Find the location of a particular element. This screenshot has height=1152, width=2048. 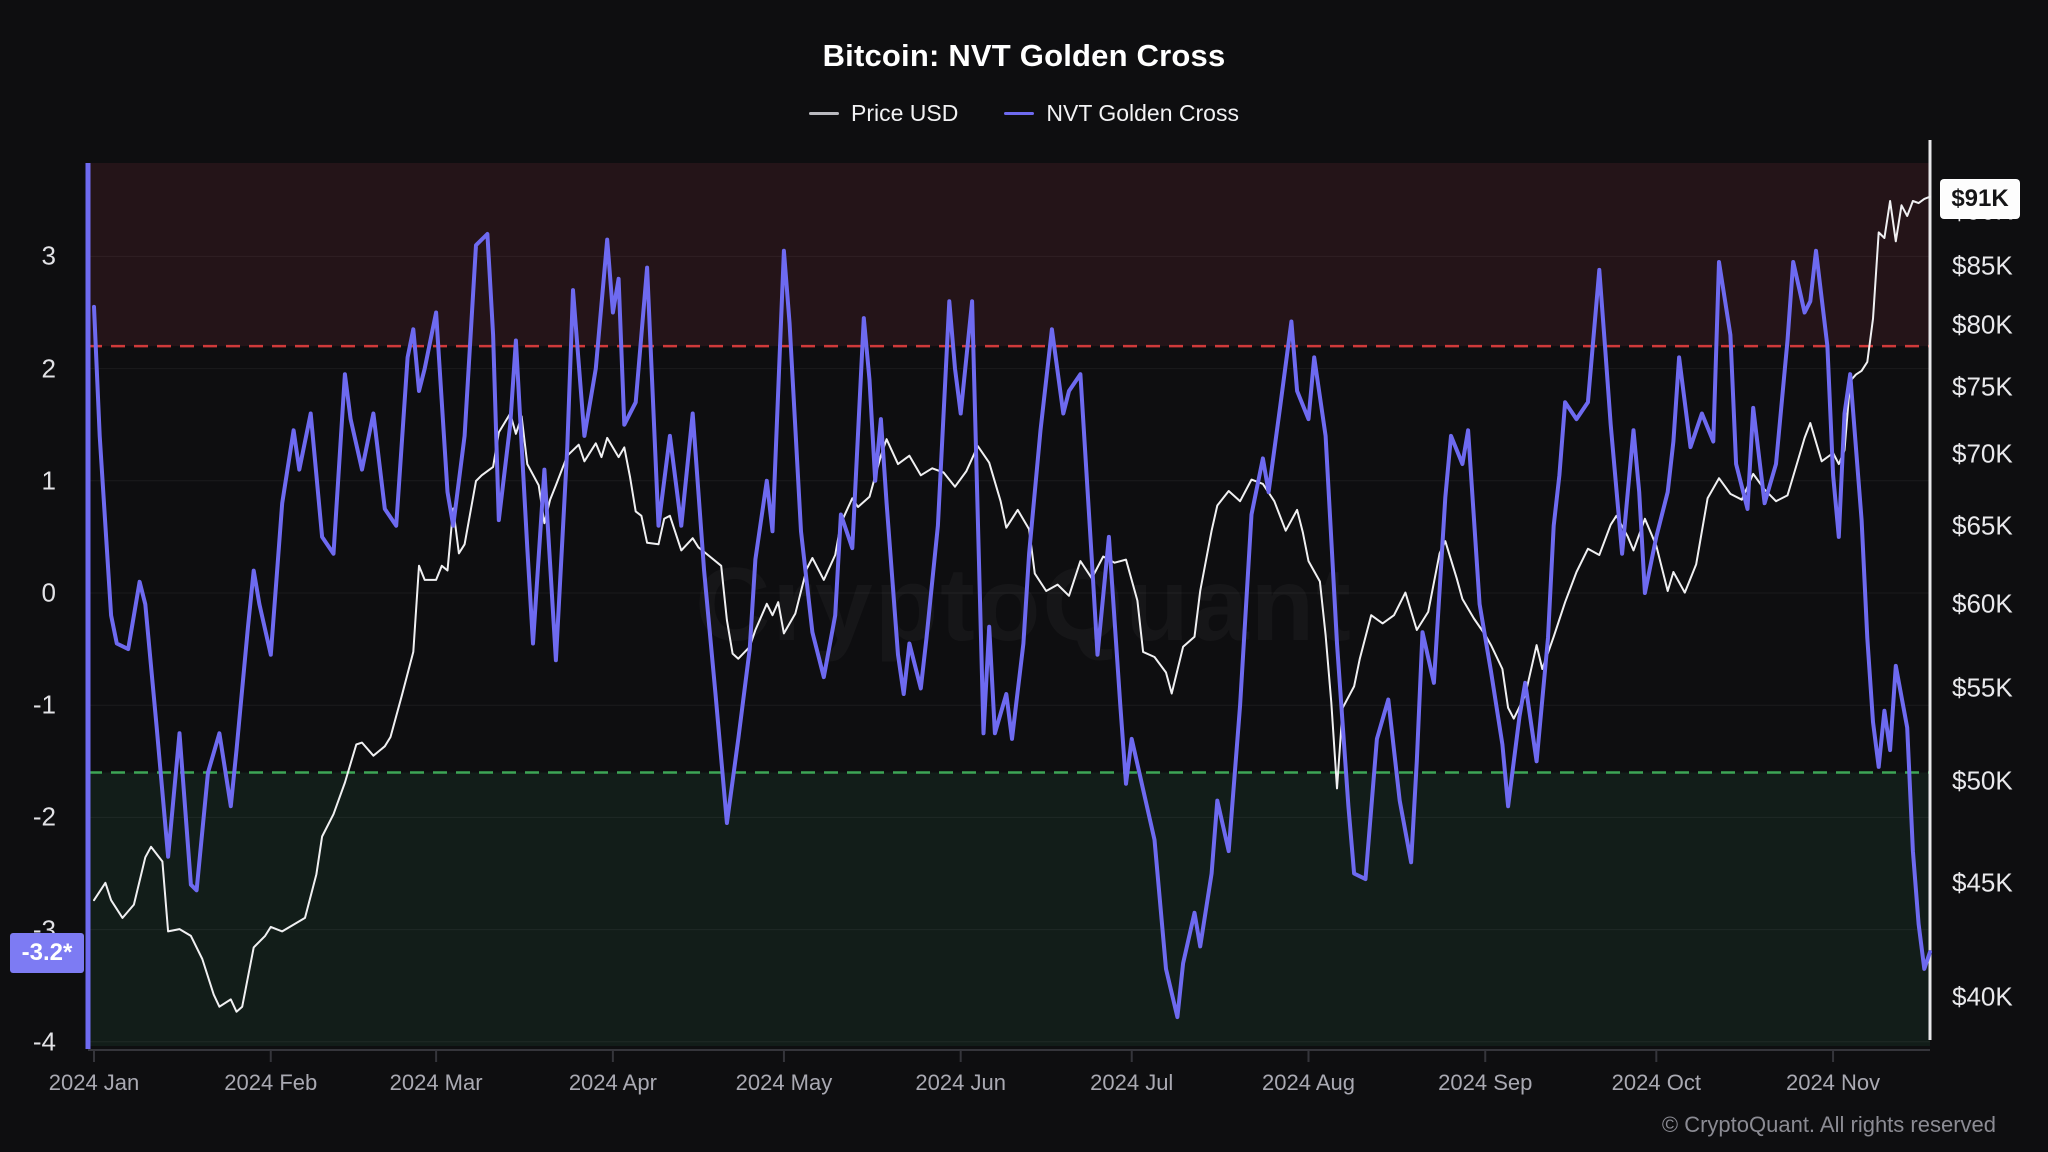

chart-title: Bitcoin: NVT Golden Cross is located at coordinates (1024, 55).